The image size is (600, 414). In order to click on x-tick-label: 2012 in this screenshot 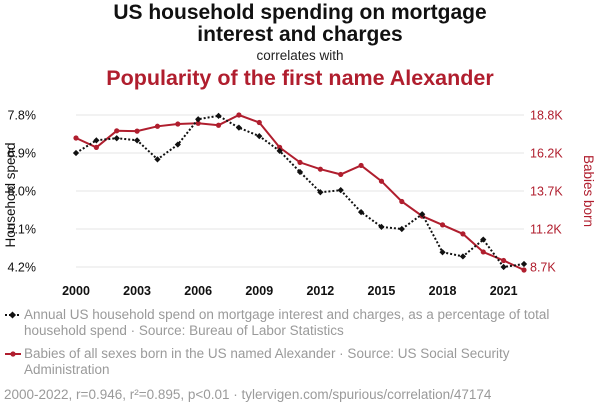, I will do `click(320, 291)`.